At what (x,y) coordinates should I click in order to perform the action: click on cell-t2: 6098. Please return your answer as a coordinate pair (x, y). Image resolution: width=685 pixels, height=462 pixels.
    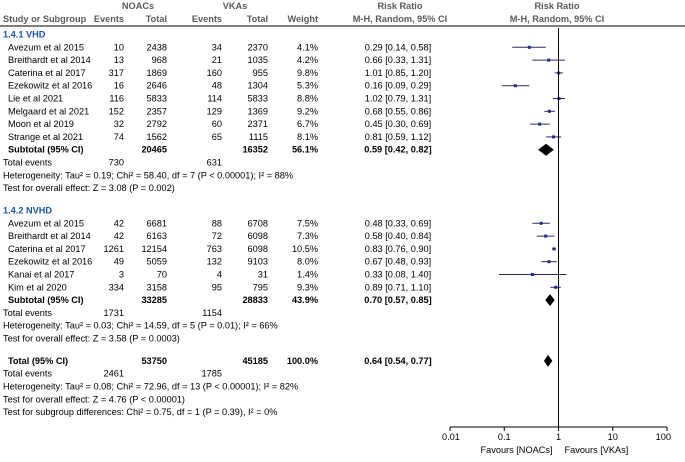
    Looking at the image, I should click on (258, 249).